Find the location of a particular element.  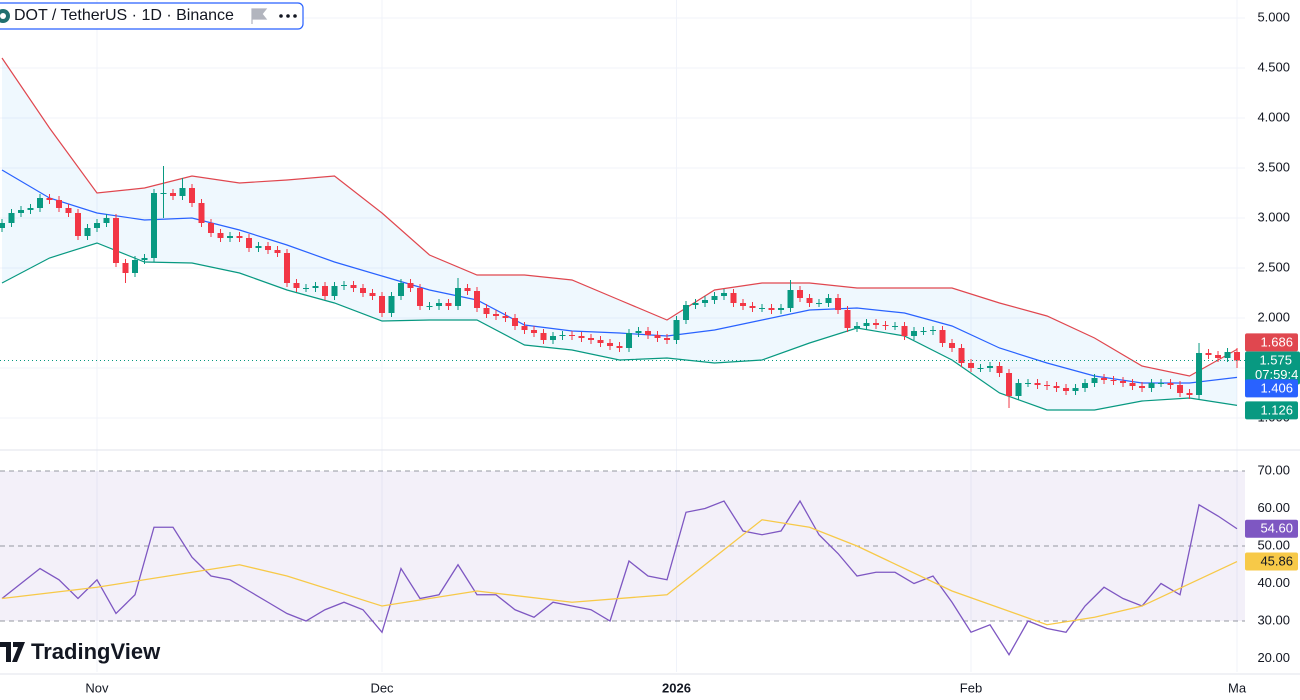

x-tick-label: Feb is located at coordinates (971, 687).